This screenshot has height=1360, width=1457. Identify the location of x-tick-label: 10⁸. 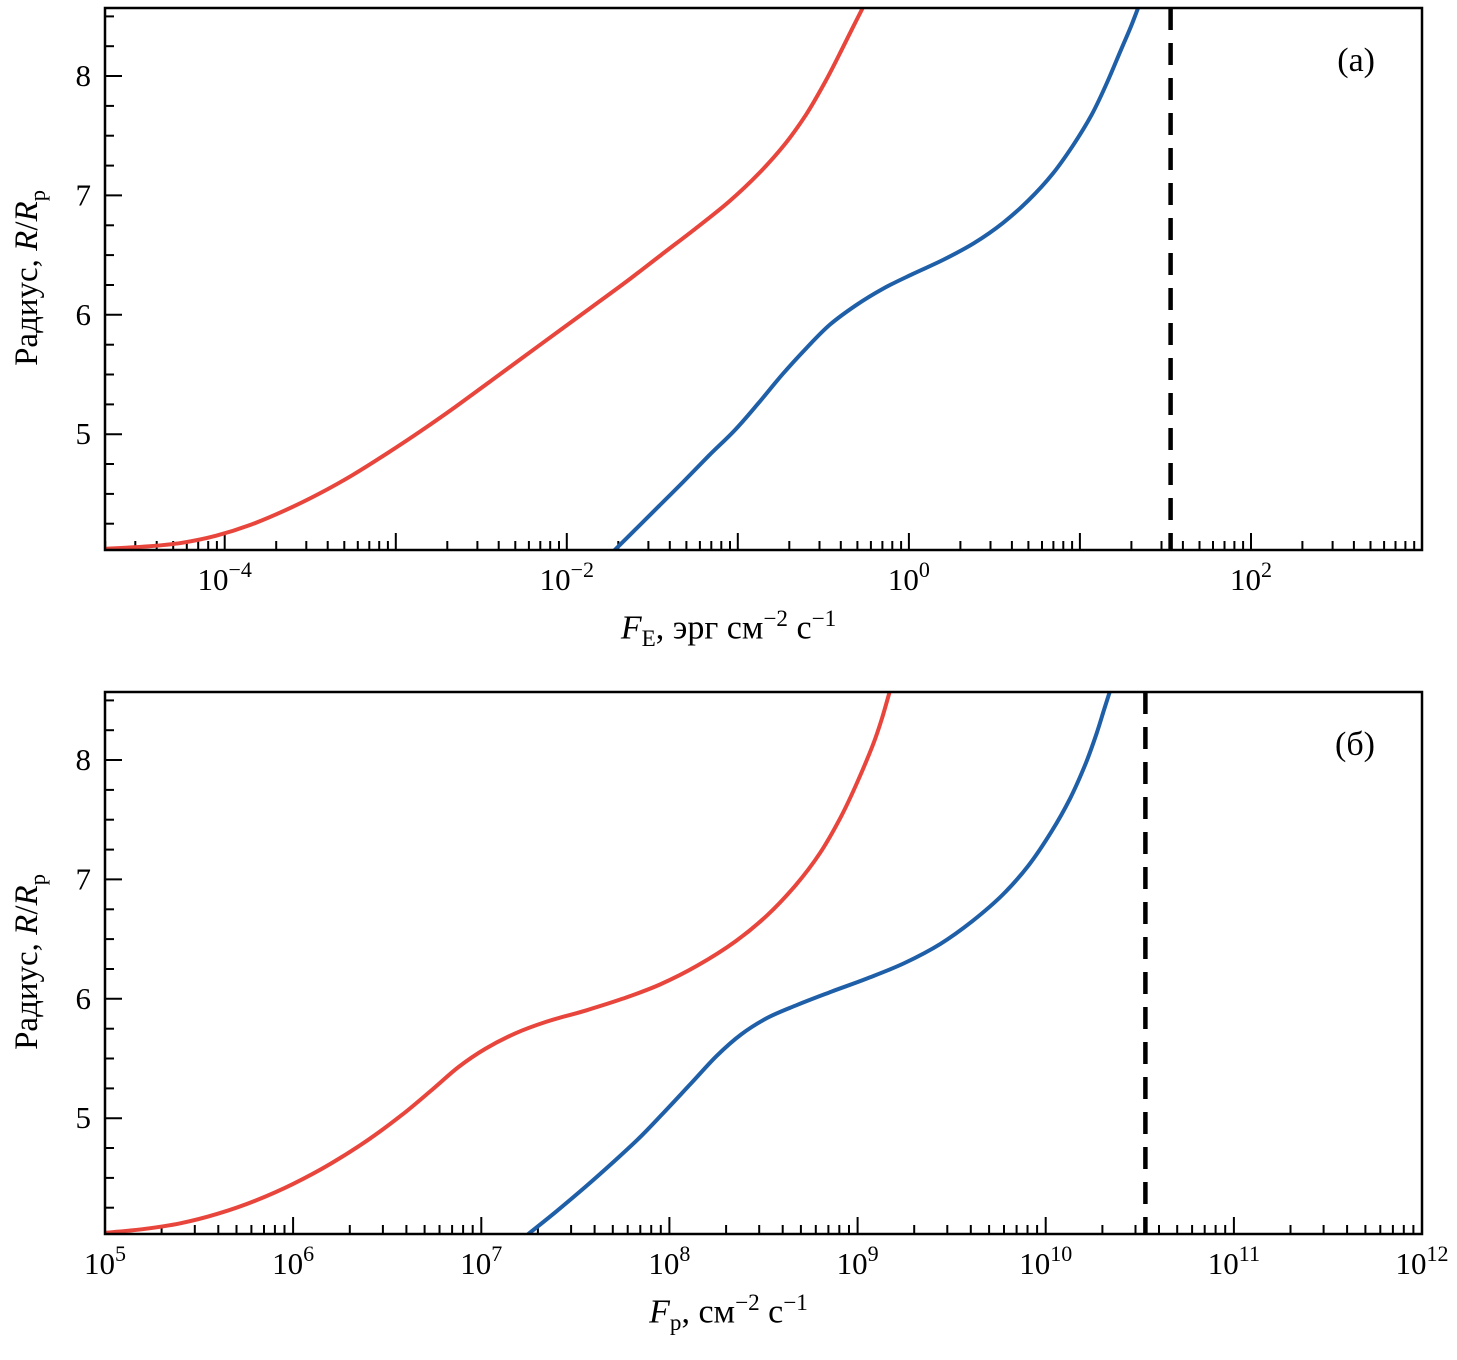
(669, 1261).